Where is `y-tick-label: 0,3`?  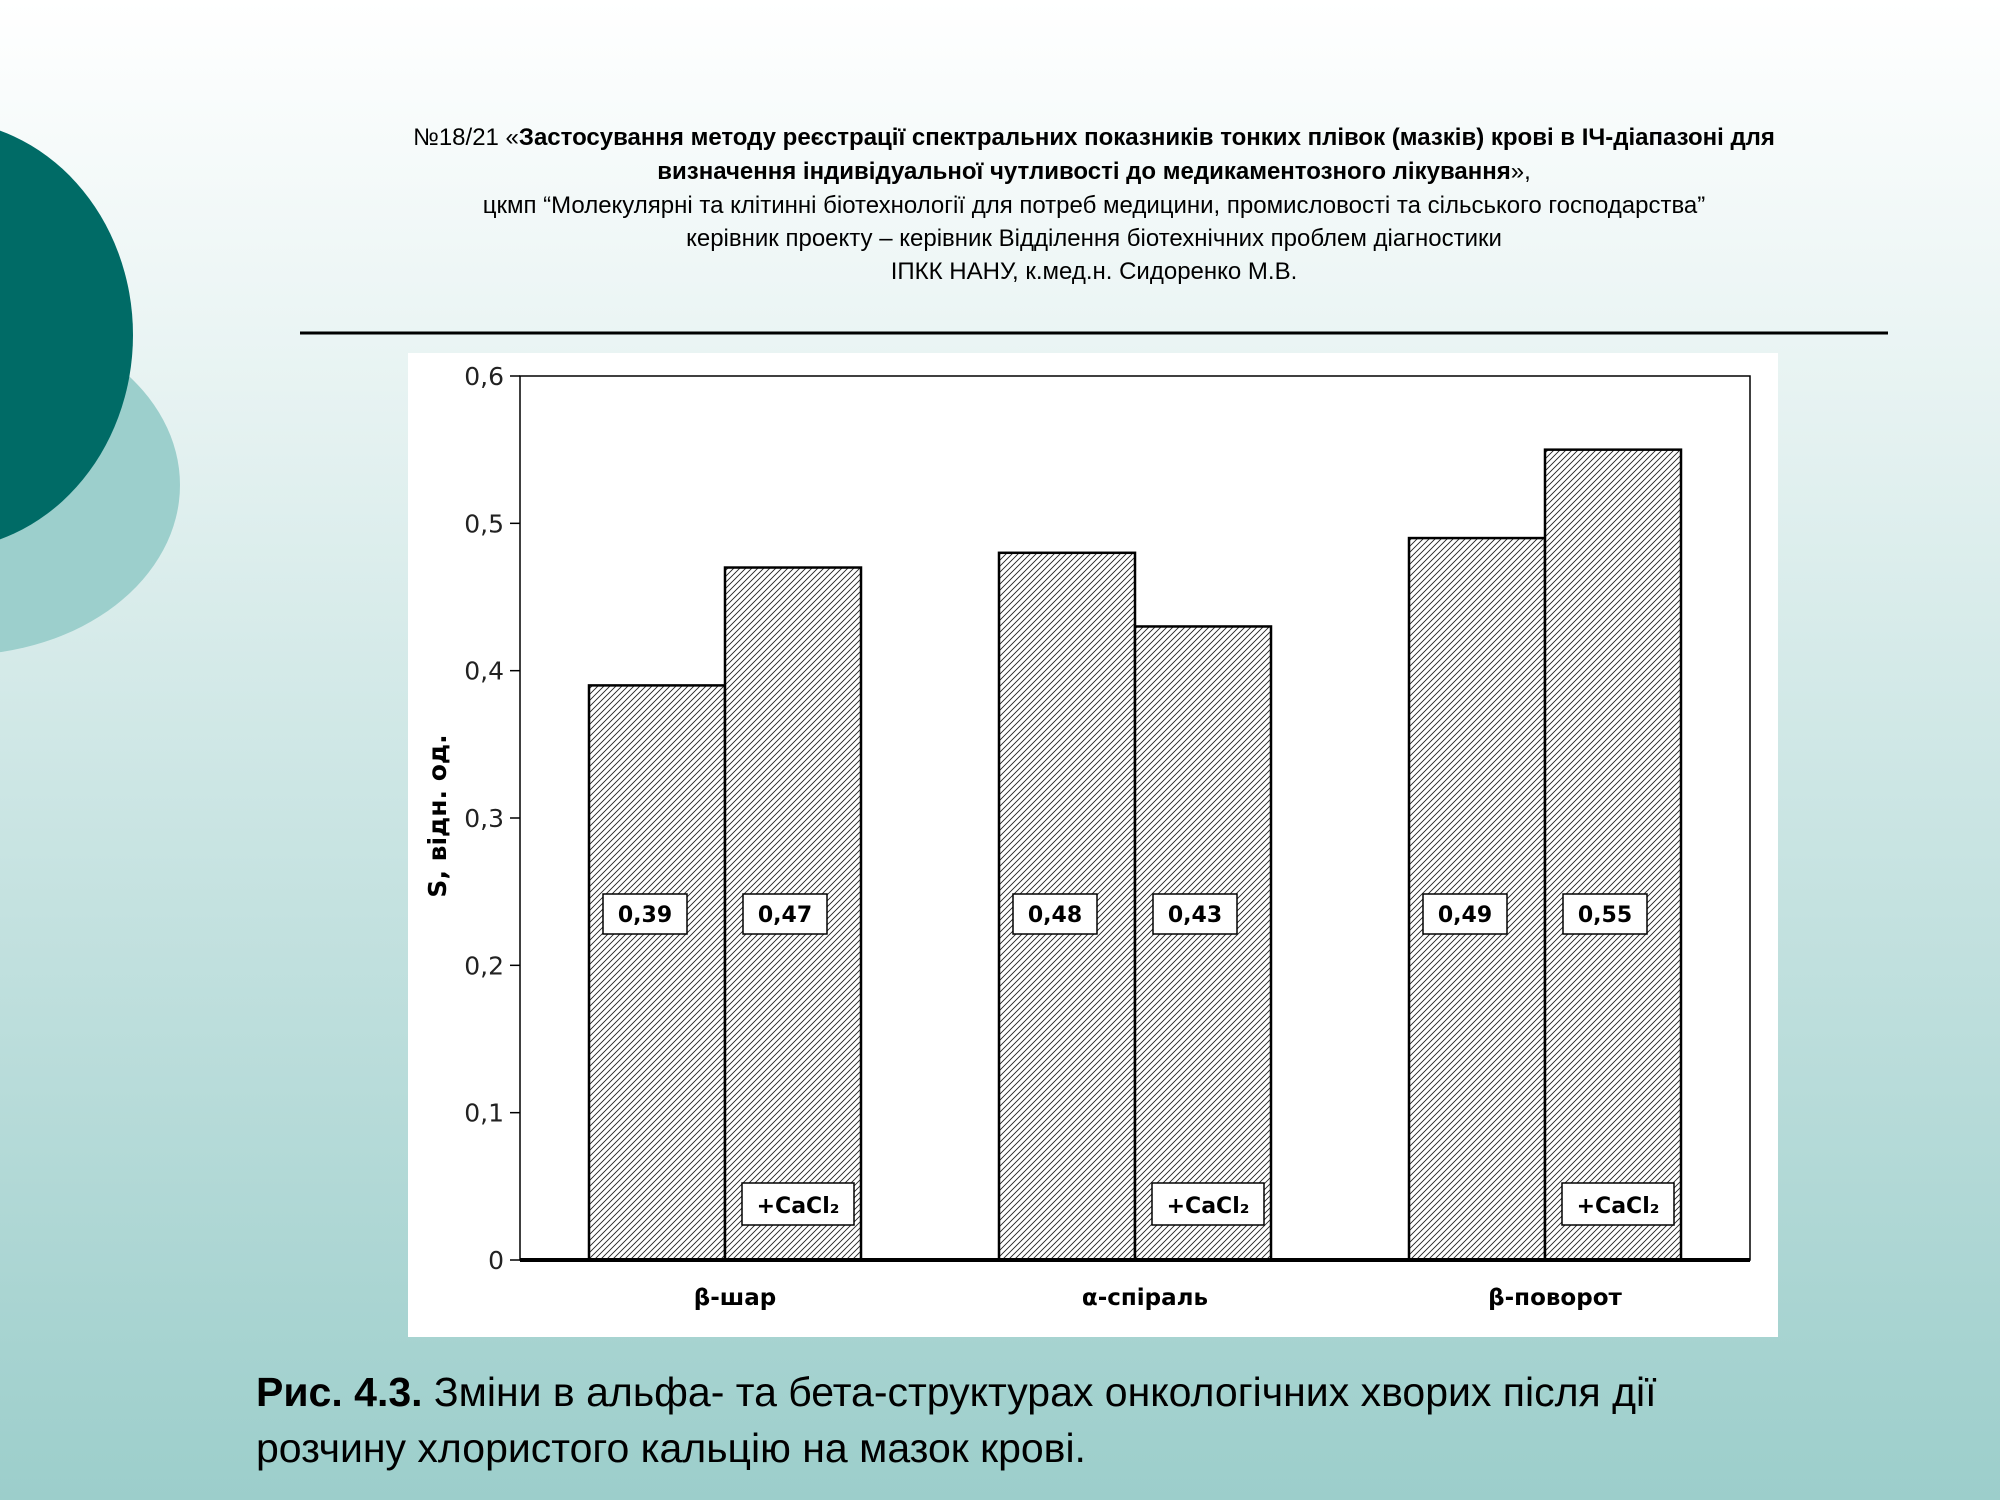
y-tick-label: 0,3 is located at coordinates (484, 818).